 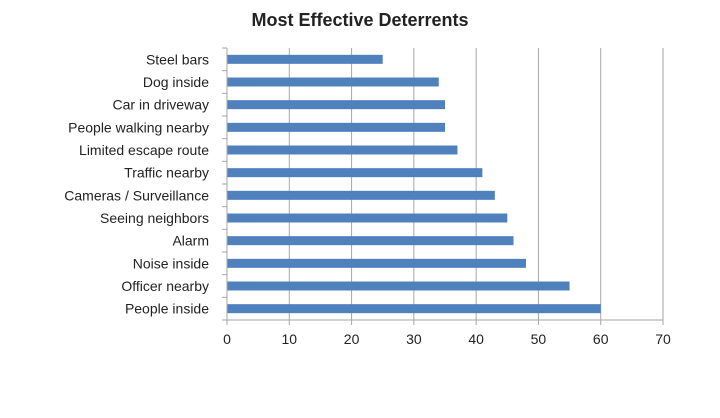 I want to click on category-label: Dog inside, so click(x=176, y=82).